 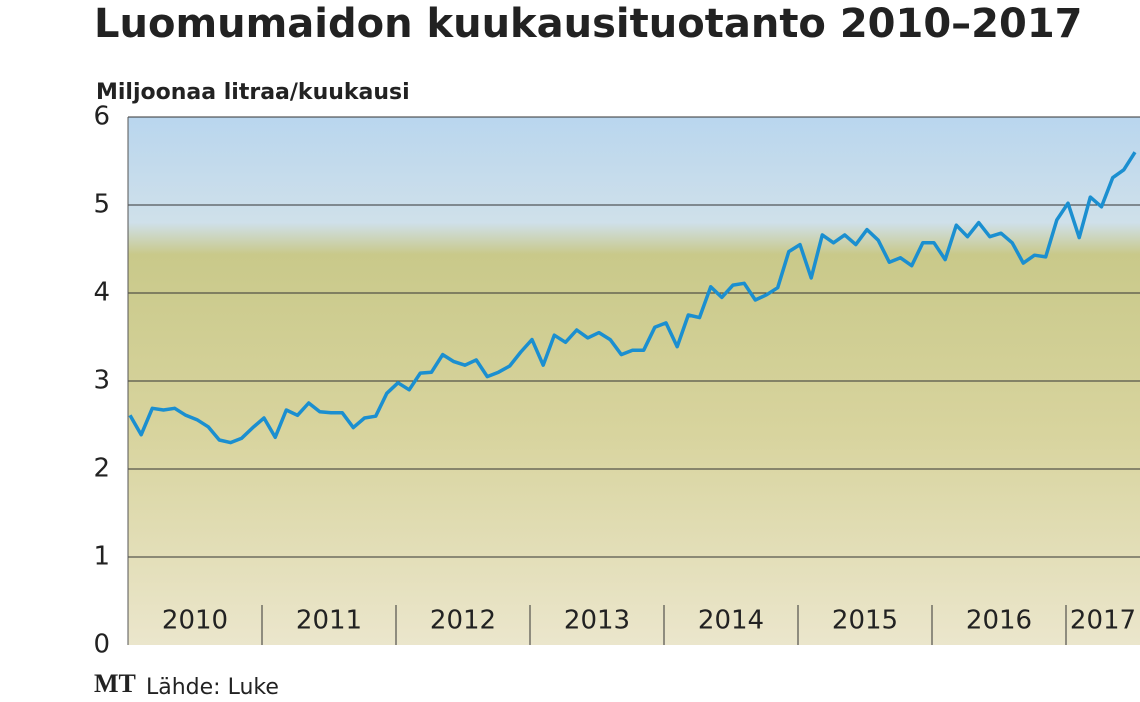 I want to click on x-tick-label: 2012, so click(x=463, y=621).